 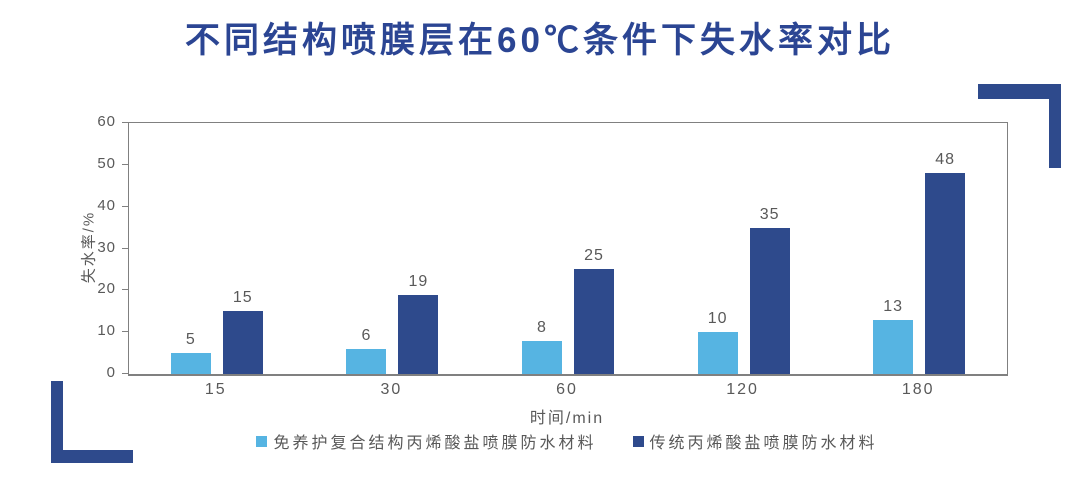 What do you see at coordinates (106, 121) in the screenshot?
I see `y-tick-label: 60` at bounding box center [106, 121].